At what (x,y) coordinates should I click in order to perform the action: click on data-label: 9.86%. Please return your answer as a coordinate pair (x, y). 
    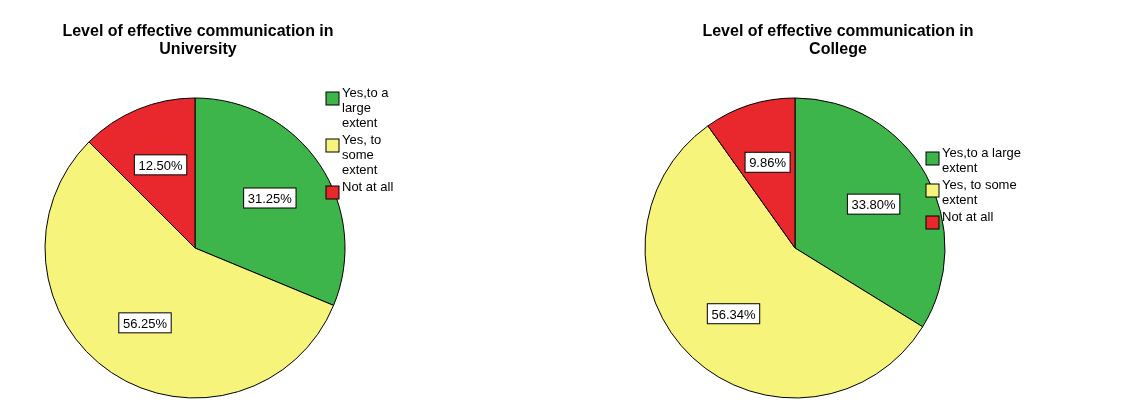
    Looking at the image, I should click on (768, 163).